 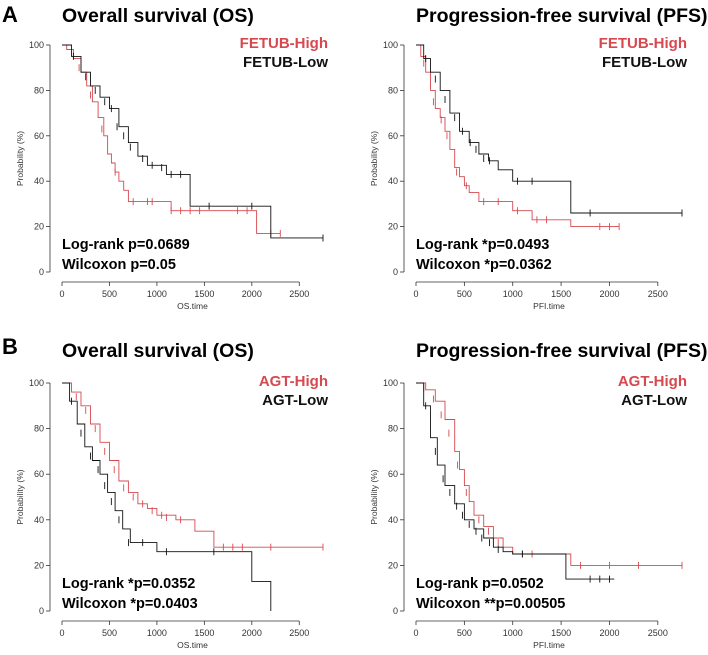 I want to click on stat-annotation: Log-rank *p=0.0352, so click(x=128, y=584).